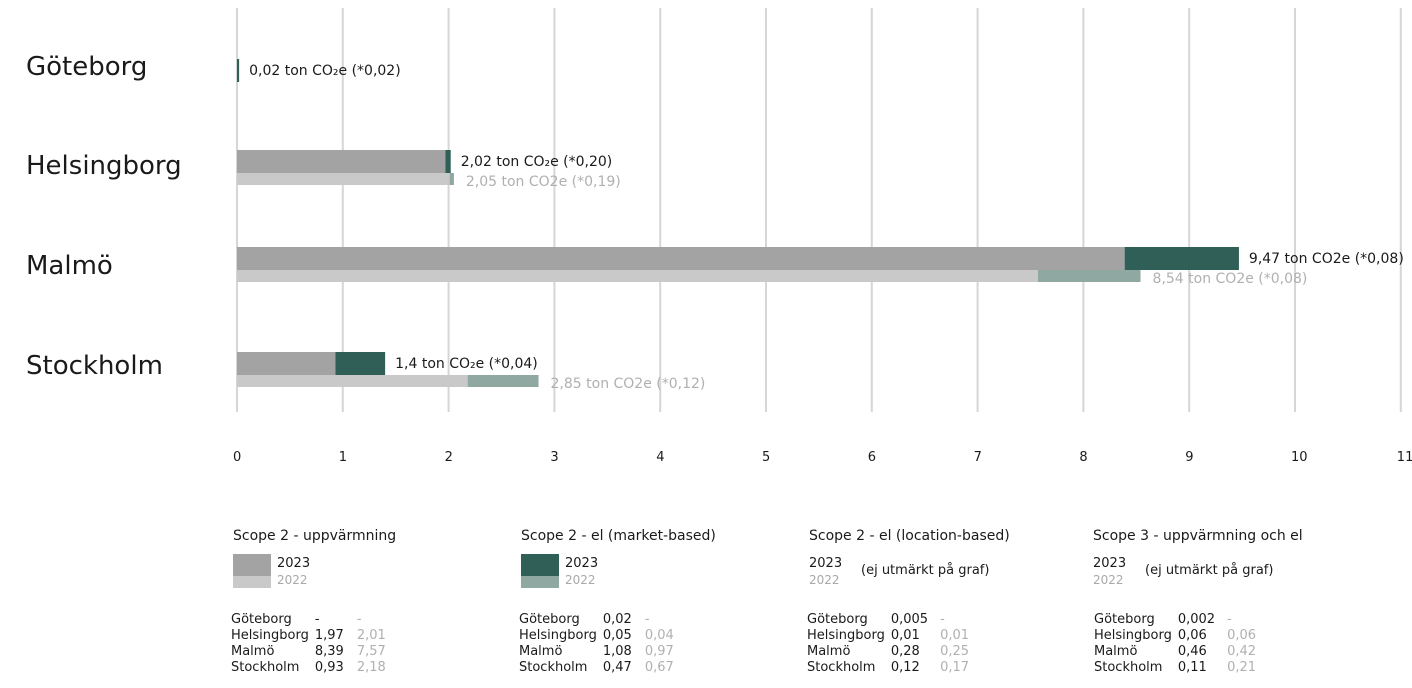  I want to click on table-row: Göteborg 0,005-, so click(876, 619).